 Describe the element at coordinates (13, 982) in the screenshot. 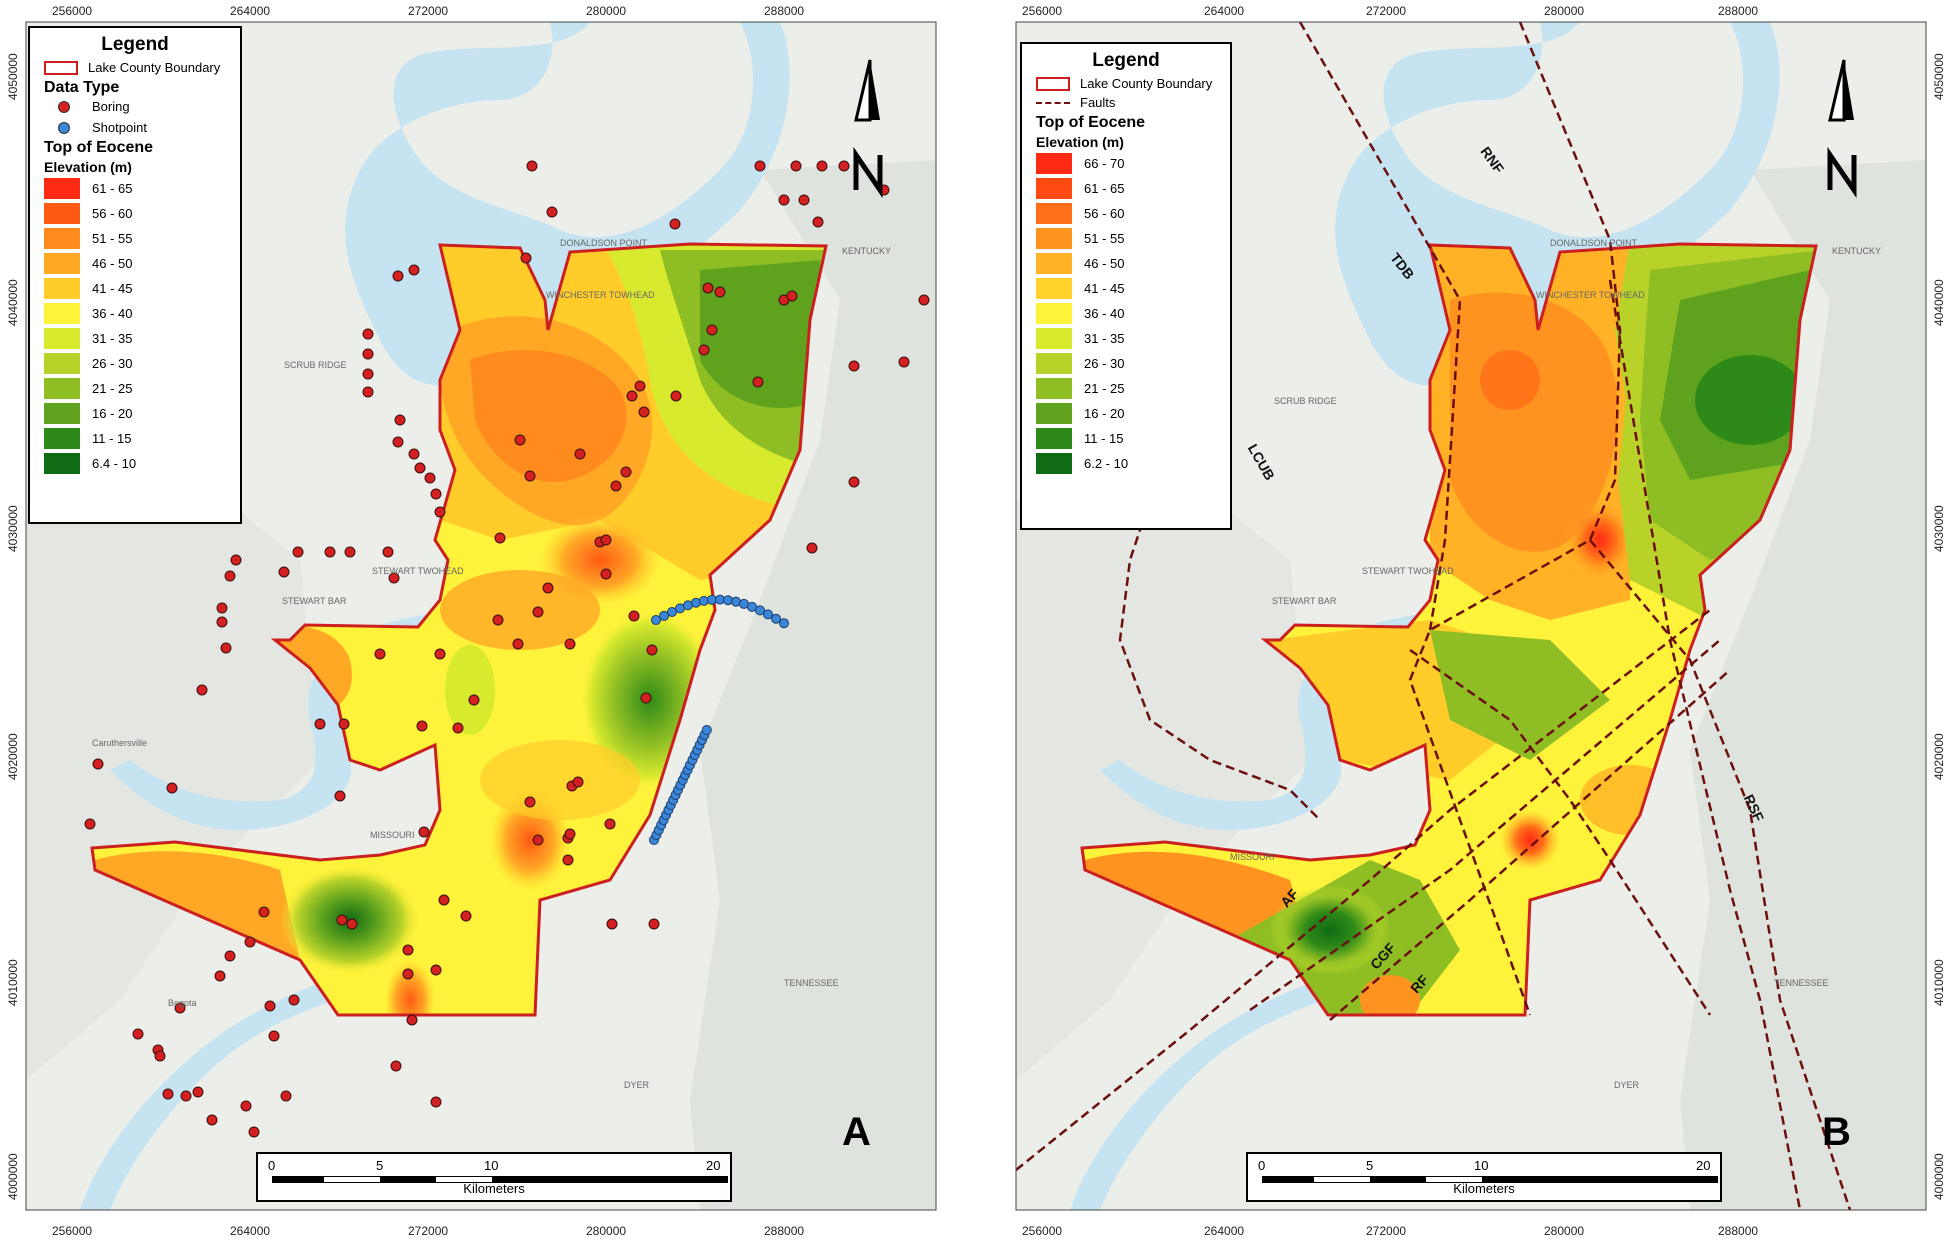

I see `y-tick: 4010000` at that location.